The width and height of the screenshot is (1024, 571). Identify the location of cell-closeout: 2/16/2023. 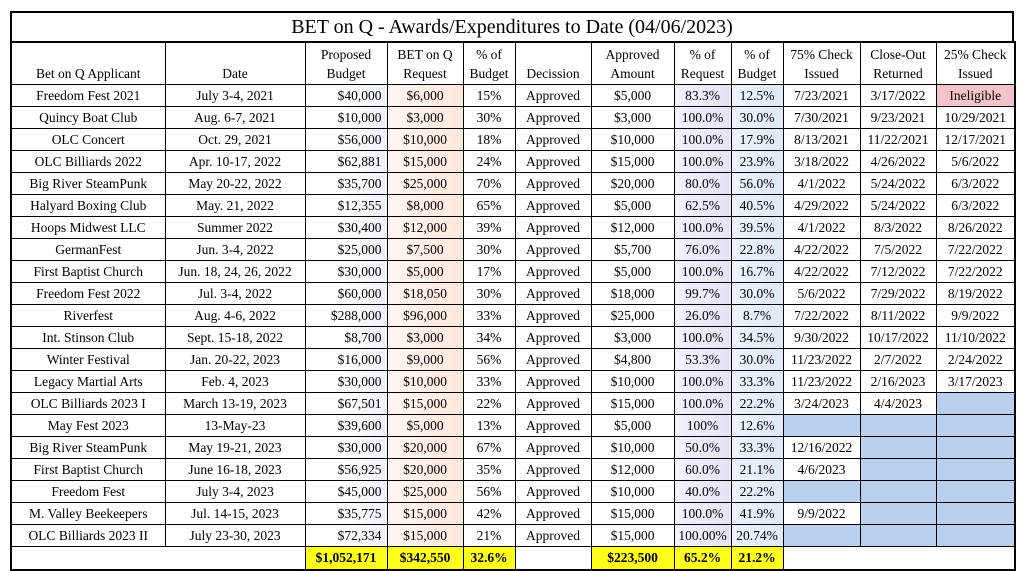
(898, 381).